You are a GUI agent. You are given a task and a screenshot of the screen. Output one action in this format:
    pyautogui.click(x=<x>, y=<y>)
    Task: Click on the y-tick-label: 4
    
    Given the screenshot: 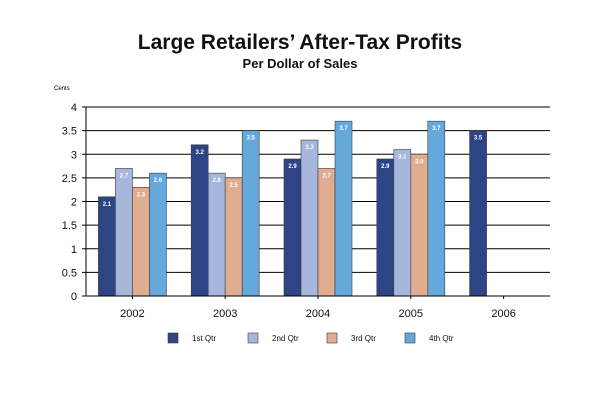 What is the action you would take?
    pyautogui.click(x=74, y=108)
    